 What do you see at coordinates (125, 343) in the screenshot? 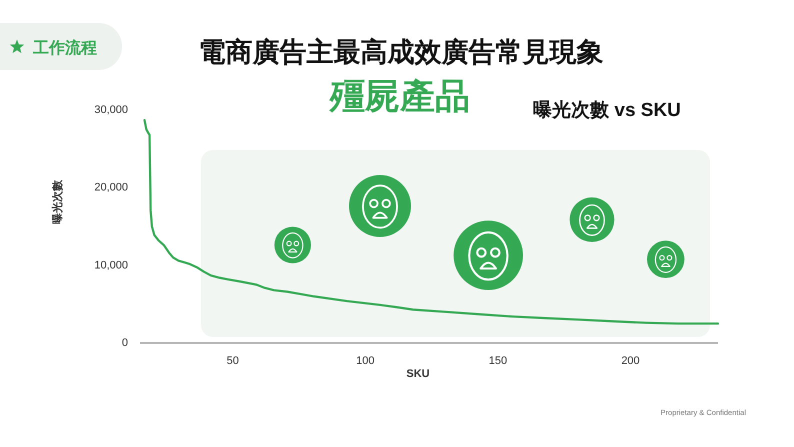
I see `y-tick-label: 0` at bounding box center [125, 343].